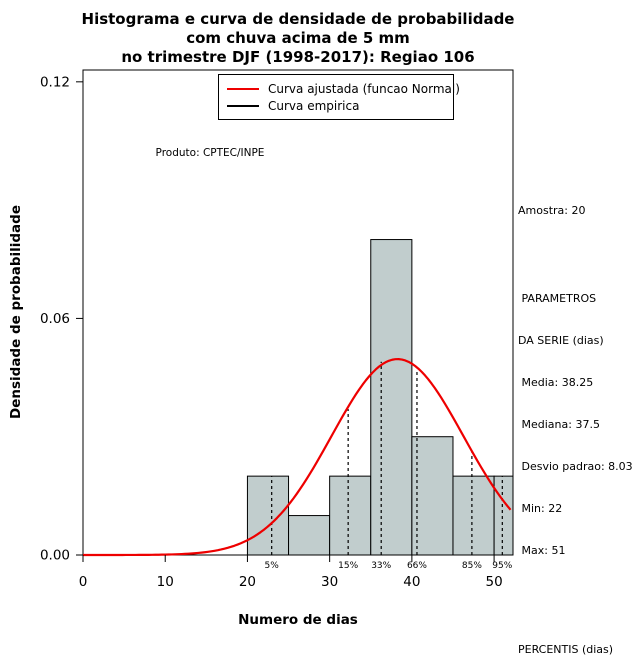  Describe the element at coordinates (364, 88) in the screenshot. I see `legend-label: Curva ajustada (funcao Normal)` at that location.